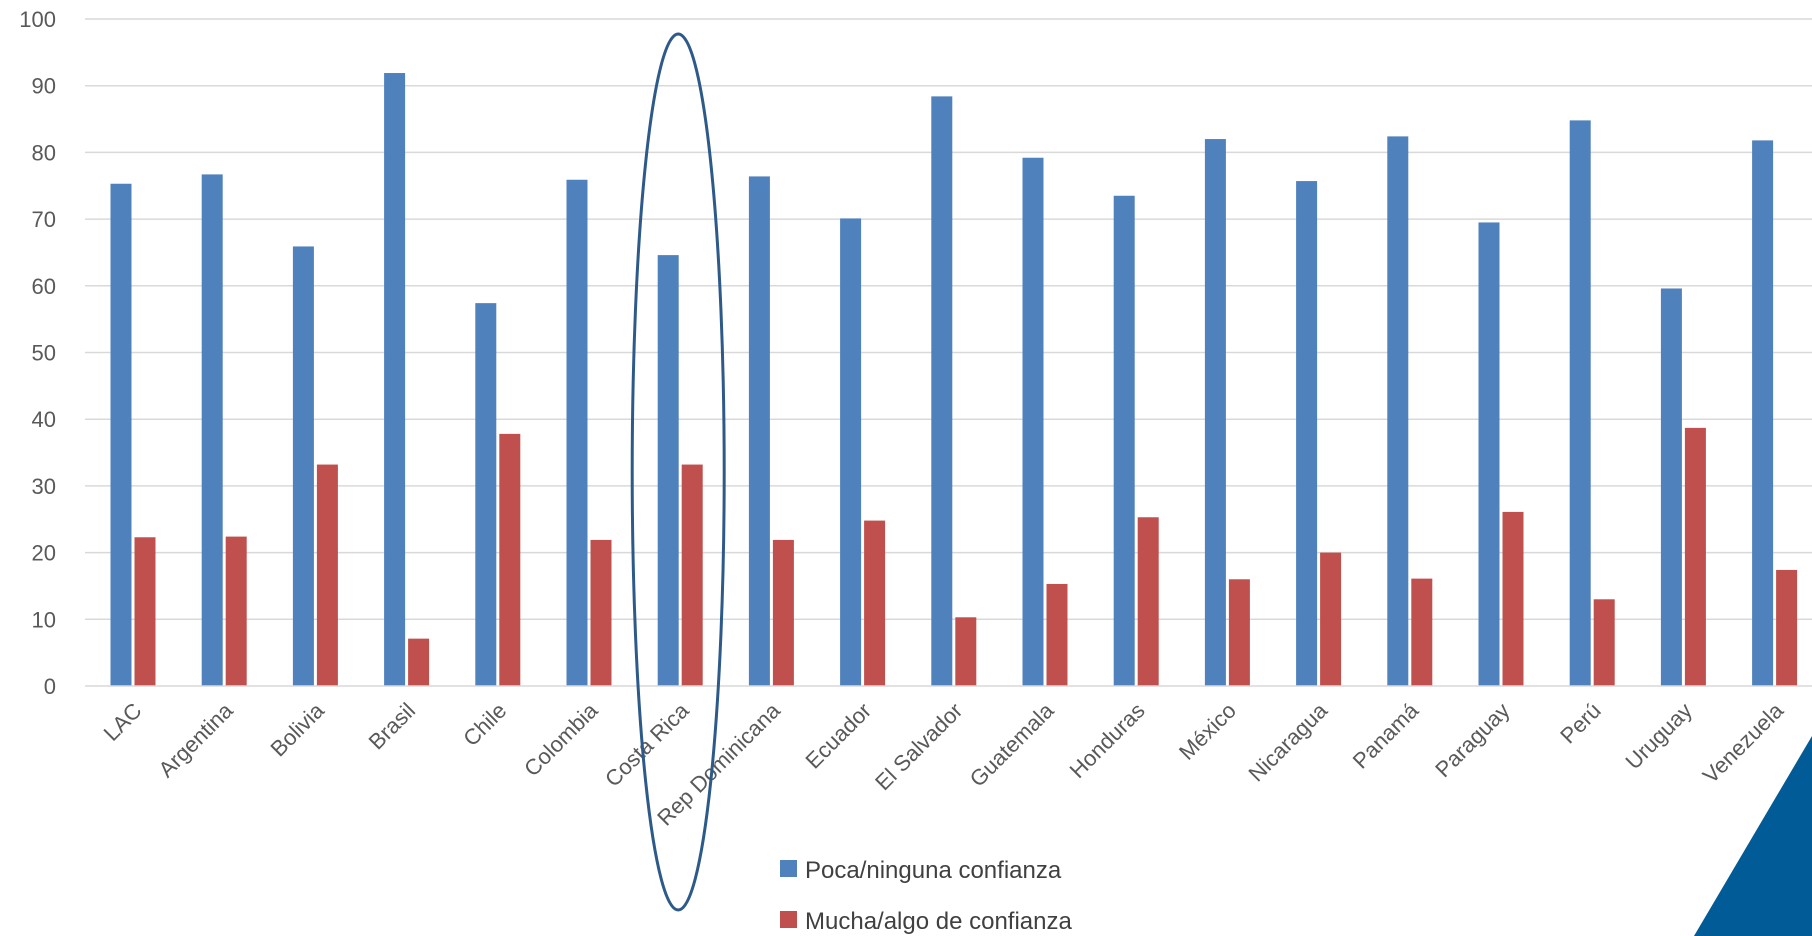 This screenshot has height=936, width=1812. I want to click on bar-poca-méxico, so click(1215, 412).